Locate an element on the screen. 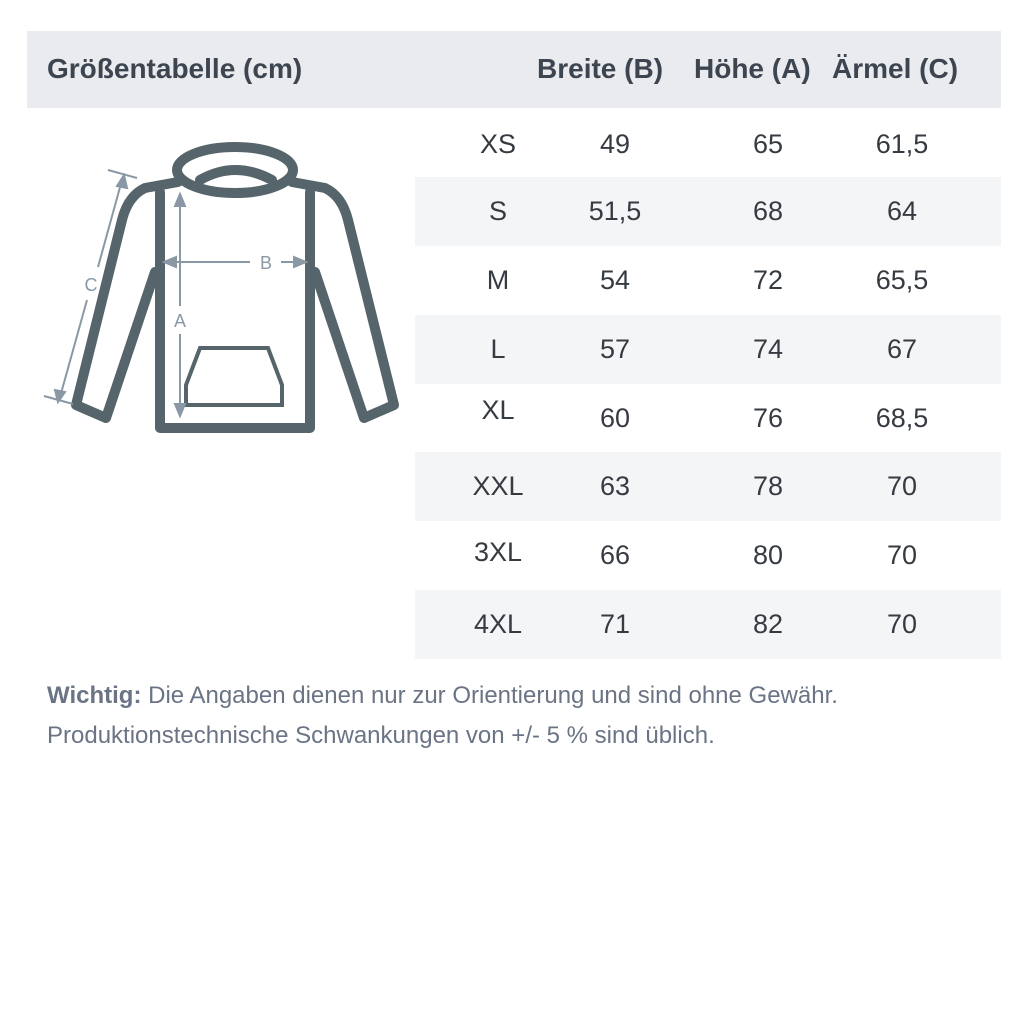 This screenshot has width=1024, height=1024. column-header-width: Breite (B) is located at coordinates (600, 68).